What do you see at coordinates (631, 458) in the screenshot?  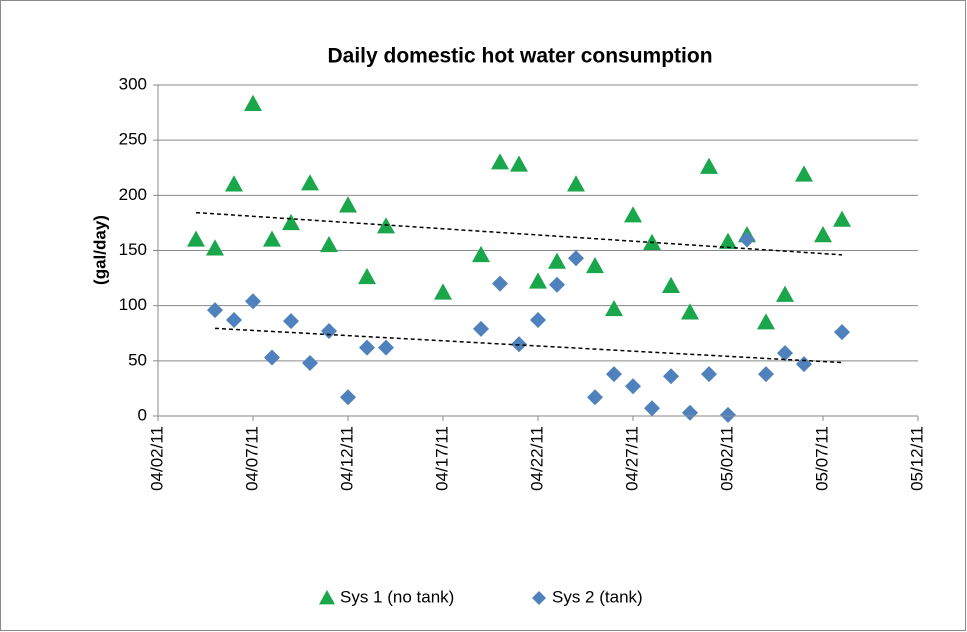 I see `x-tick-label: 04/27/11` at bounding box center [631, 458].